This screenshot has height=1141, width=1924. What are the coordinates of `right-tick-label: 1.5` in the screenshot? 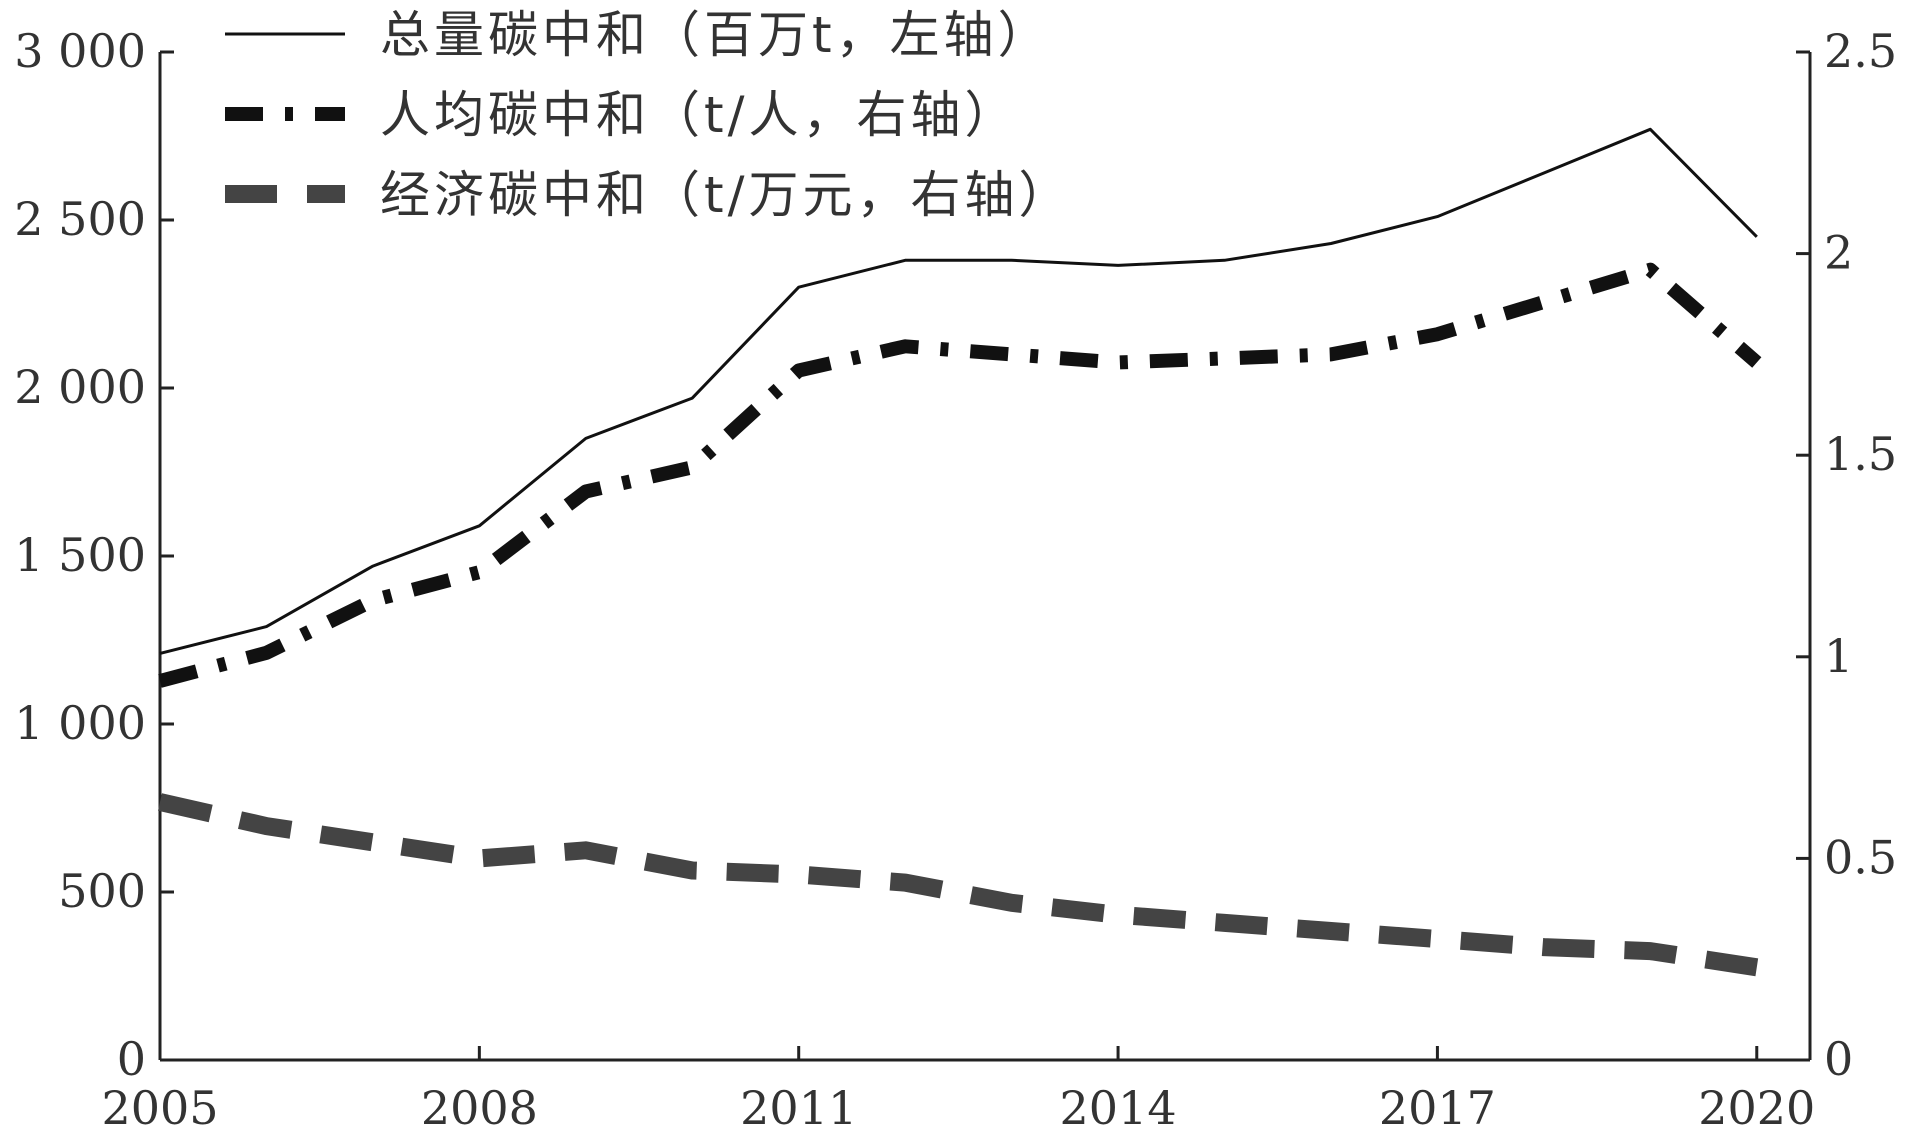 It's located at (1860, 454).